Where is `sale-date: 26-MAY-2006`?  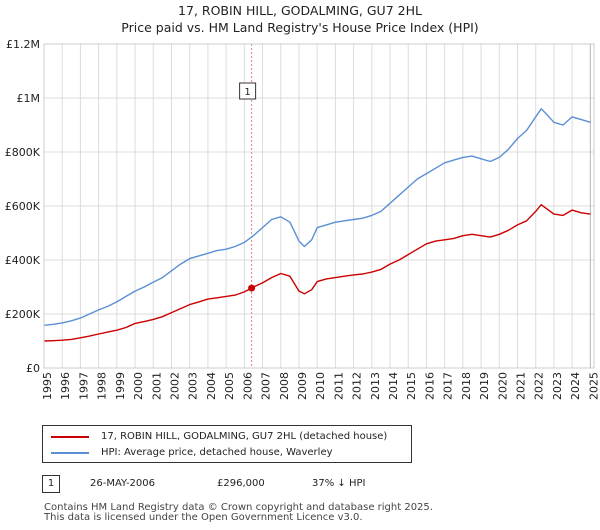 sale-date: 26-MAY-2006 is located at coordinates (123, 483).